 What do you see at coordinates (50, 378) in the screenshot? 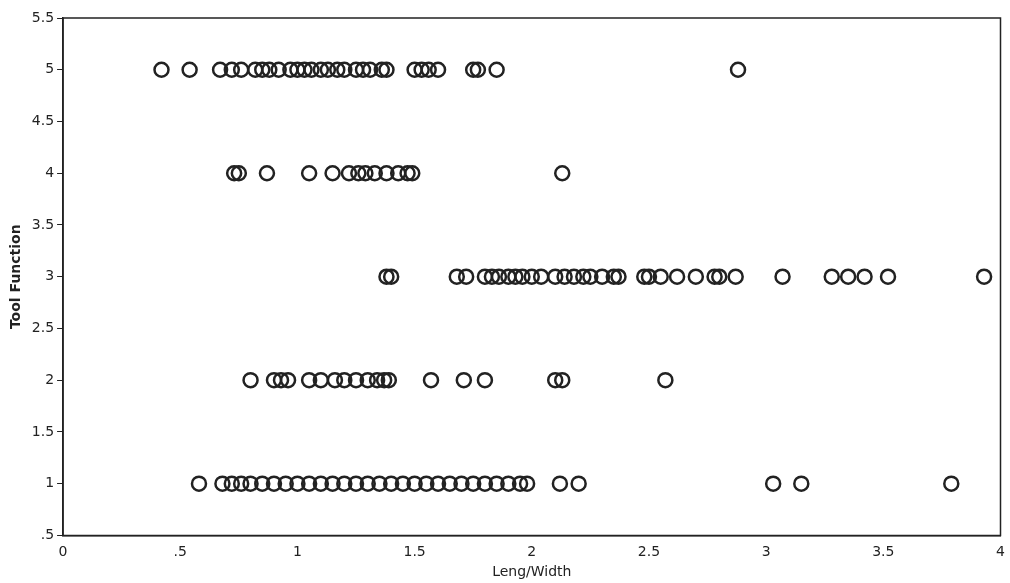
I see `y-tick-label: 2` at bounding box center [50, 378].